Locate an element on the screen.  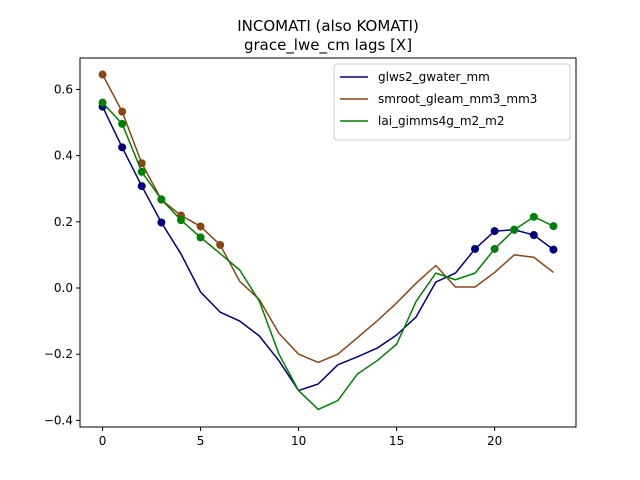
y-tick-label: 0.6 is located at coordinates (63, 89).